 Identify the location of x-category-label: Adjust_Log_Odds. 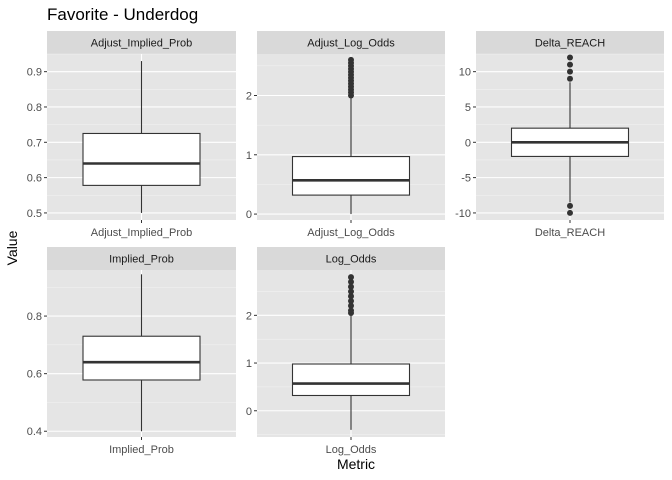
(351, 233).